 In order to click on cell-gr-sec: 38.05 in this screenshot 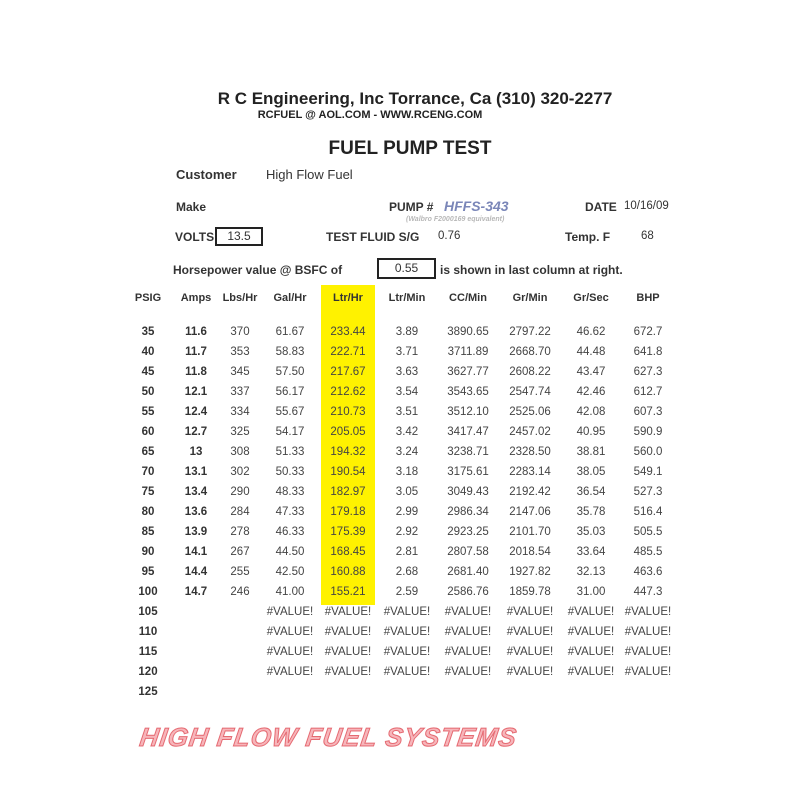, I will do `click(591, 472)`.